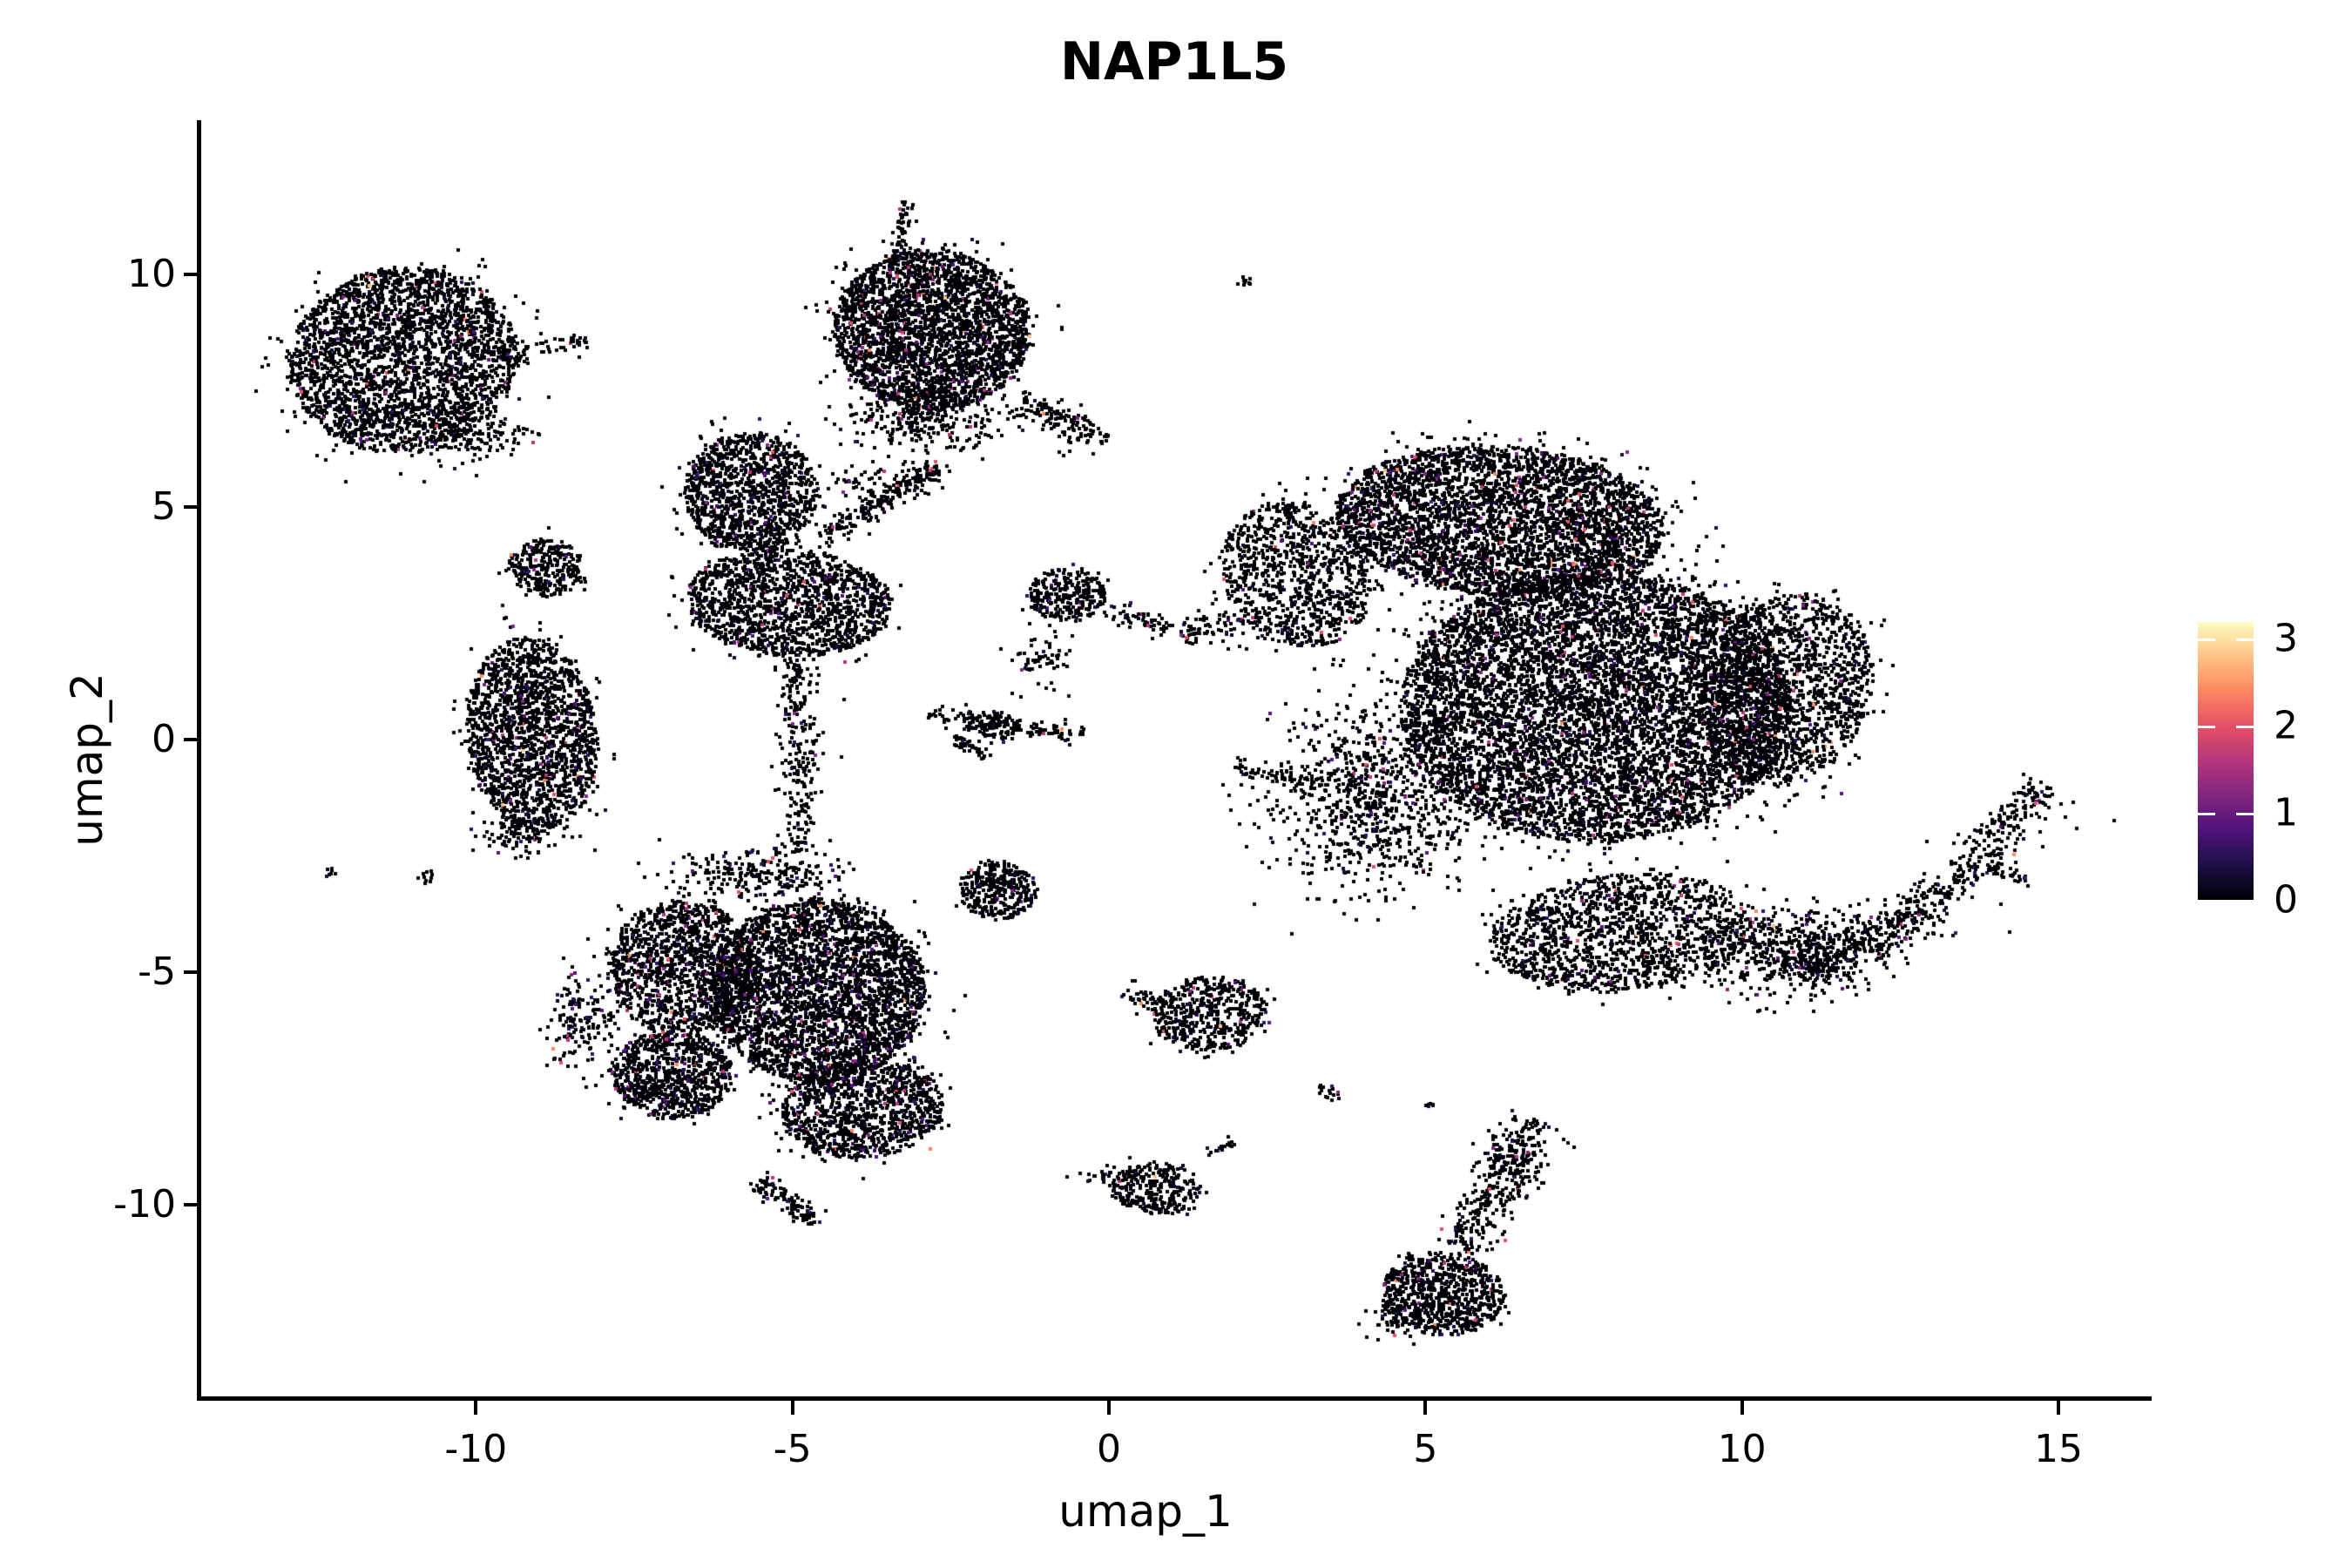  What do you see at coordinates (2286, 726) in the screenshot?
I see `colorbar-tick-label: 2` at bounding box center [2286, 726].